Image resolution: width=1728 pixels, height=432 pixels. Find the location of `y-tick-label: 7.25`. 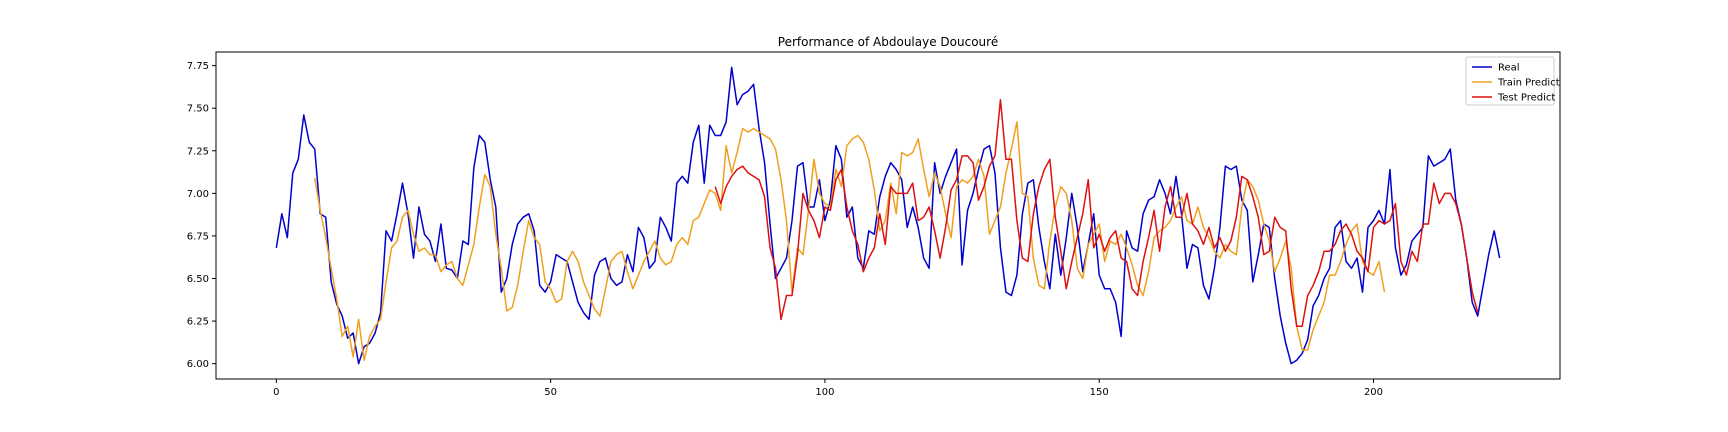

y-tick-label: 7.25 is located at coordinates (198, 151).